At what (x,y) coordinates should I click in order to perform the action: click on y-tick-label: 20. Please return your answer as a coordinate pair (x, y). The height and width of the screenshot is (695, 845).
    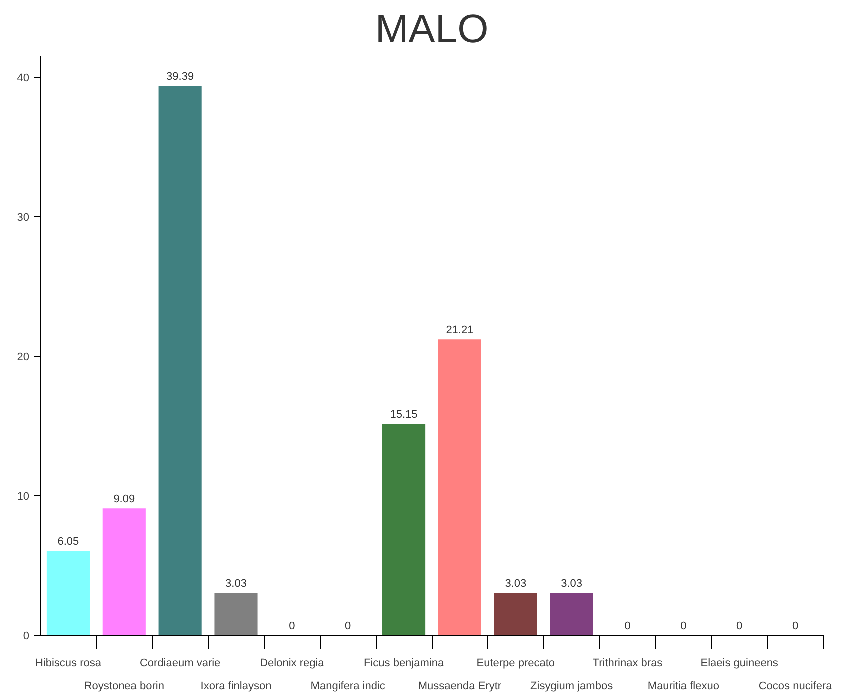
    Looking at the image, I should click on (23, 357).